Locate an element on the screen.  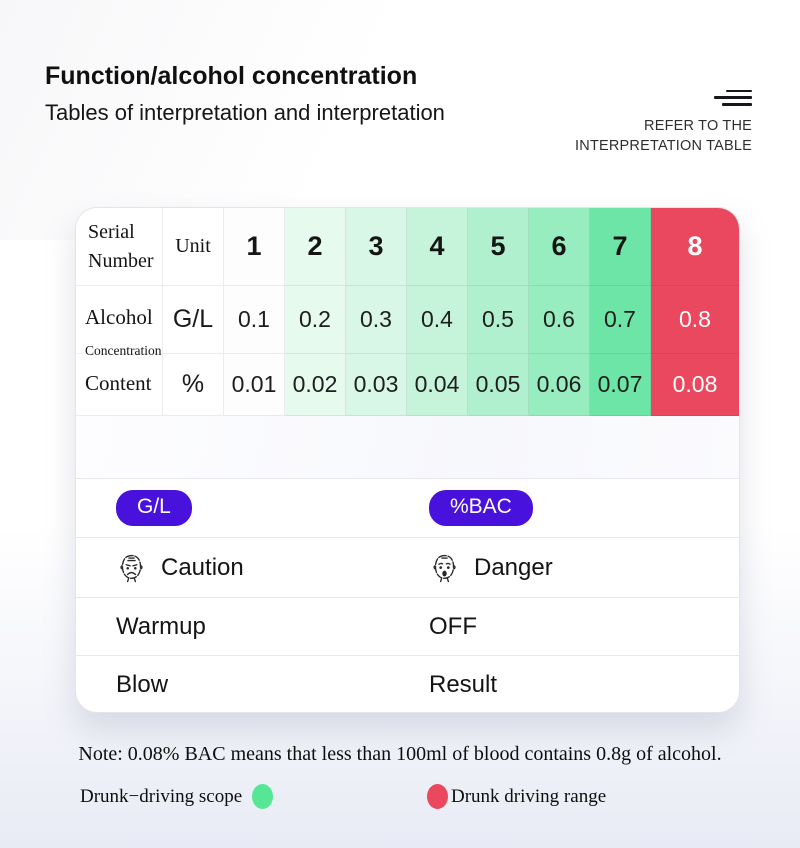
serial-cell: 4 is located at coordinates (437, 247).